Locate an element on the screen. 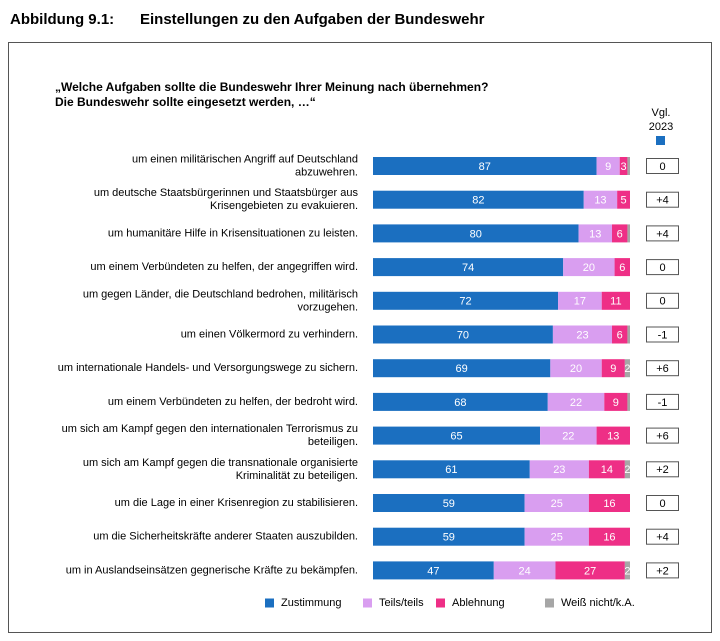 Image resolution: width=720 pixels, height=641 pixels. value-label: 14 is located at coordinates (607, 470).